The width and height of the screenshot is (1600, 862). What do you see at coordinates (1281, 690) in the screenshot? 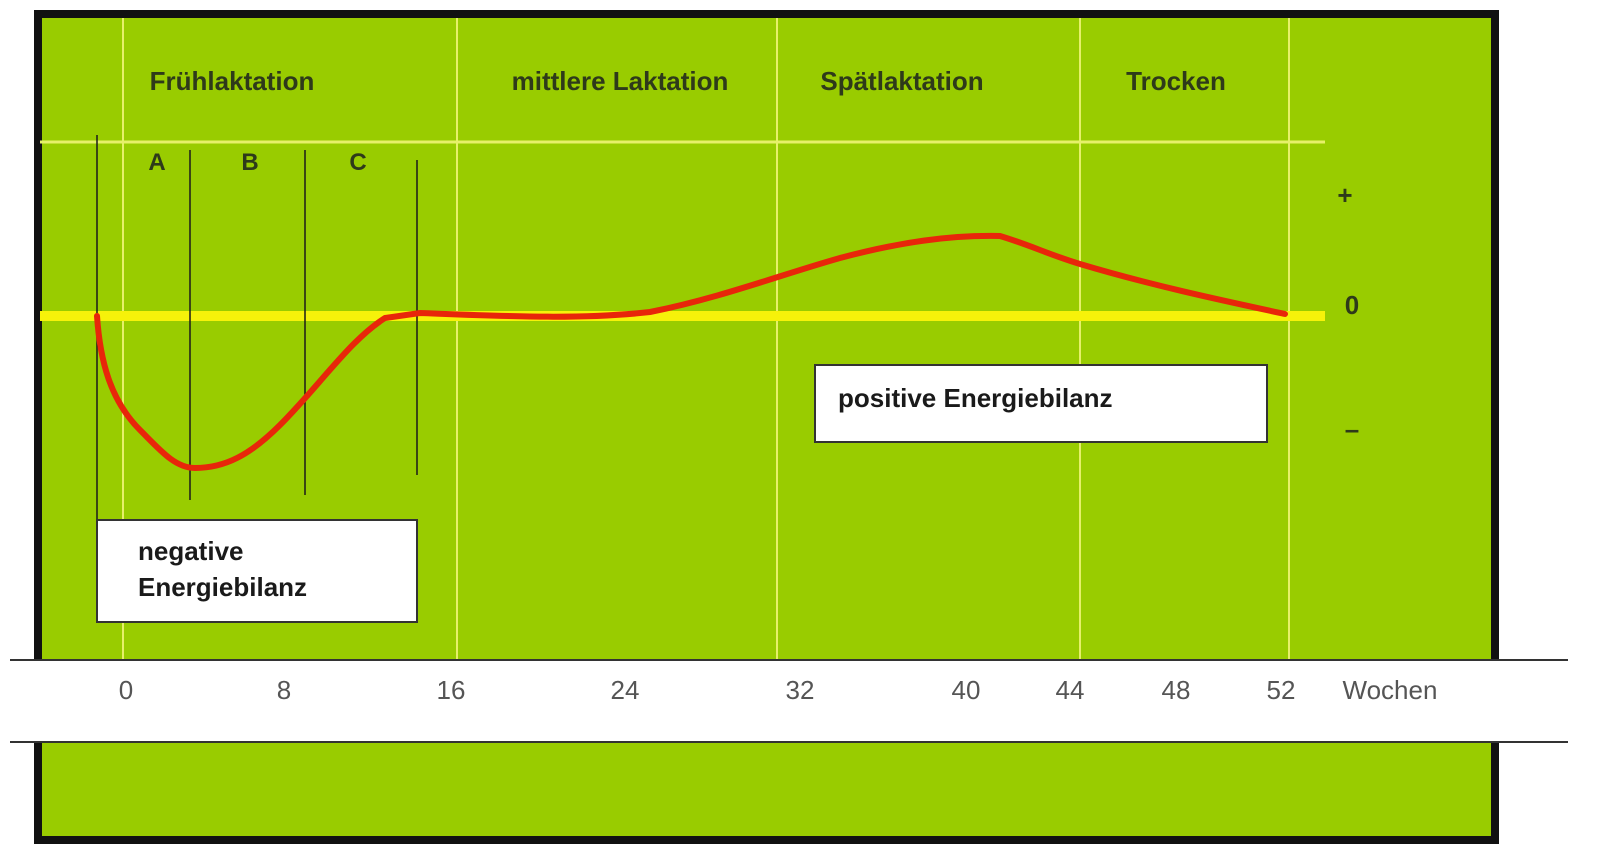
I see `x-tick-label: 52` at bounding box center [1281, 690].